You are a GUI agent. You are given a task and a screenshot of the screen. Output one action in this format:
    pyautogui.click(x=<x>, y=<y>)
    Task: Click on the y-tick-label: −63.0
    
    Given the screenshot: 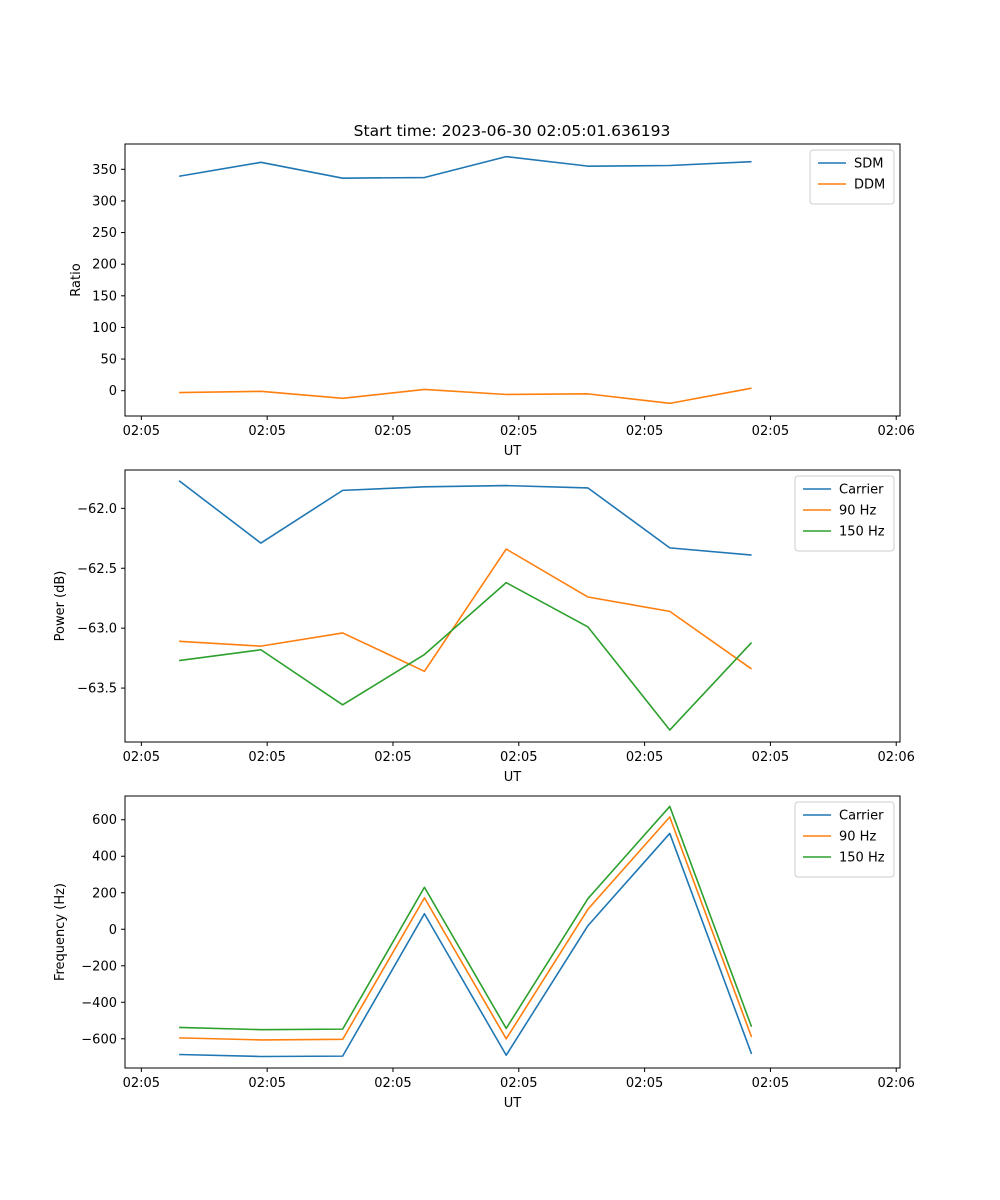 What is the action you would take?
    pyautogui.click(x=97, y=629)
    